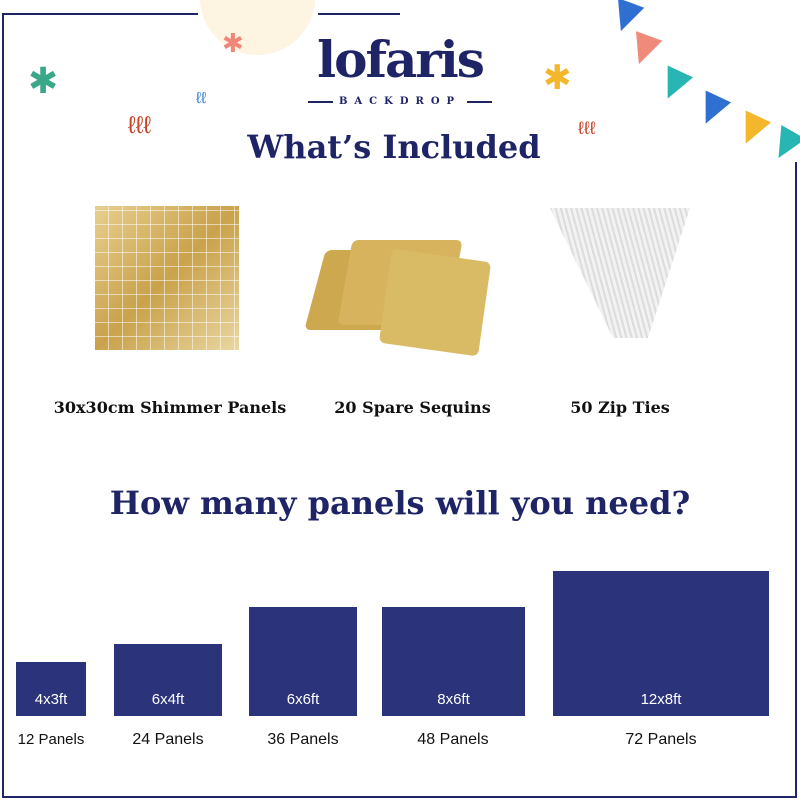 This screenshot has width=800, height=800. I want to click on panel-count: 72 Panels, so click(661, 739).